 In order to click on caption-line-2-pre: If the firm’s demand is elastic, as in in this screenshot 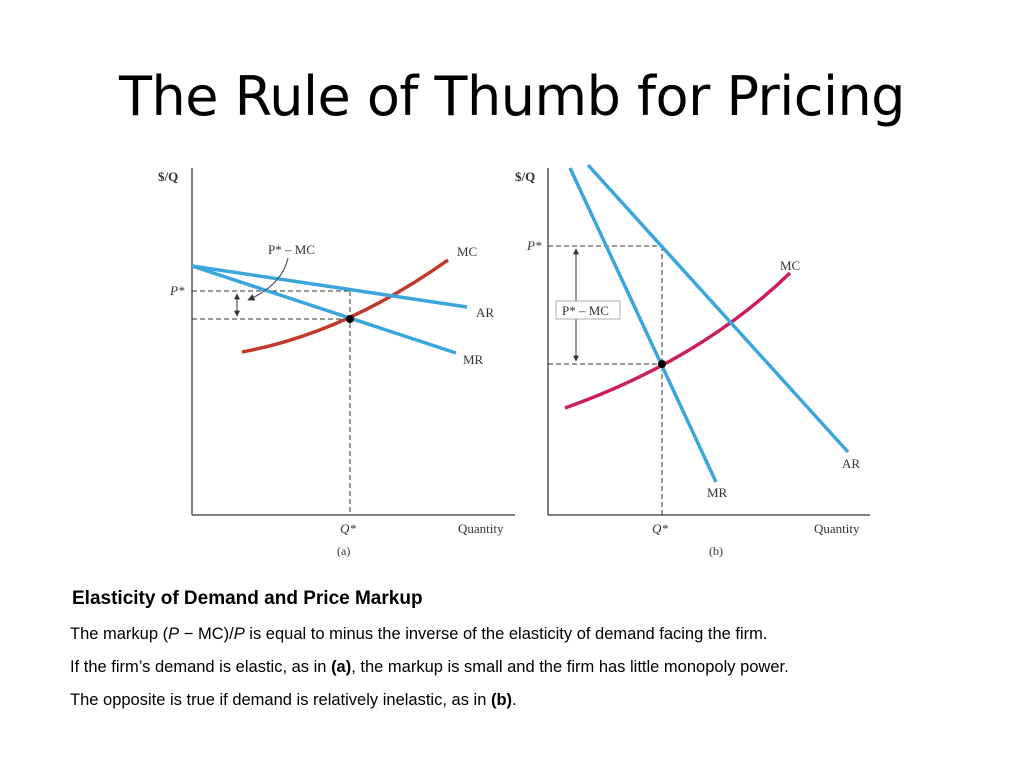, I will do `click(201, 667)`.